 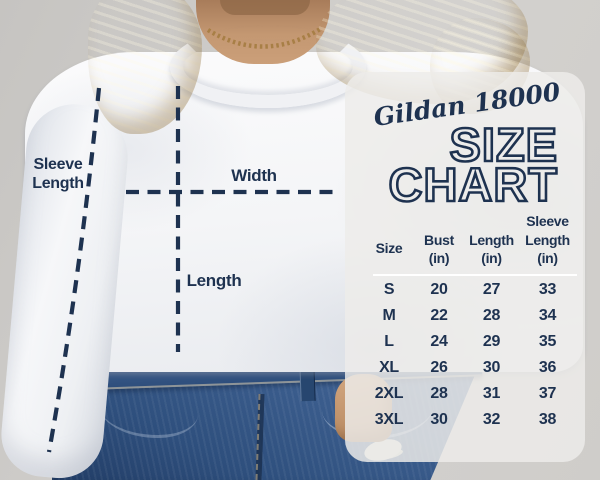 What do you see at coordinates (470, 341) in the screenshot?
I see `table-row: L 24 29 35` at bounding box center [470, 341].